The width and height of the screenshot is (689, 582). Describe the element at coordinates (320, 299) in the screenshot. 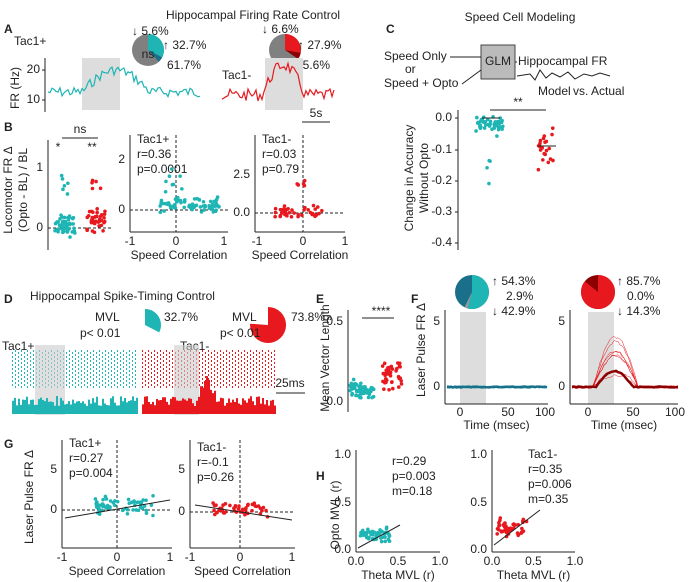

I see `panel-letter: E` at that location.